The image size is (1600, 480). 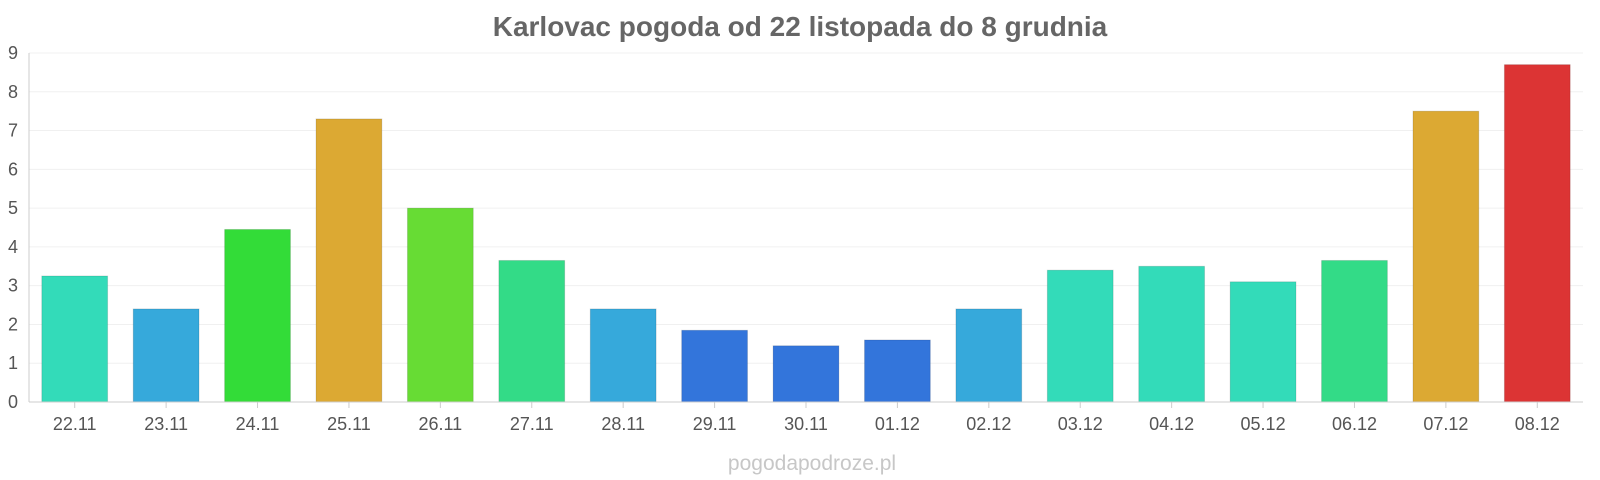 What do you see at coordinates (897, 371) in the screenshot?
I see `bar-01.12` at bounding box center [897, 371].